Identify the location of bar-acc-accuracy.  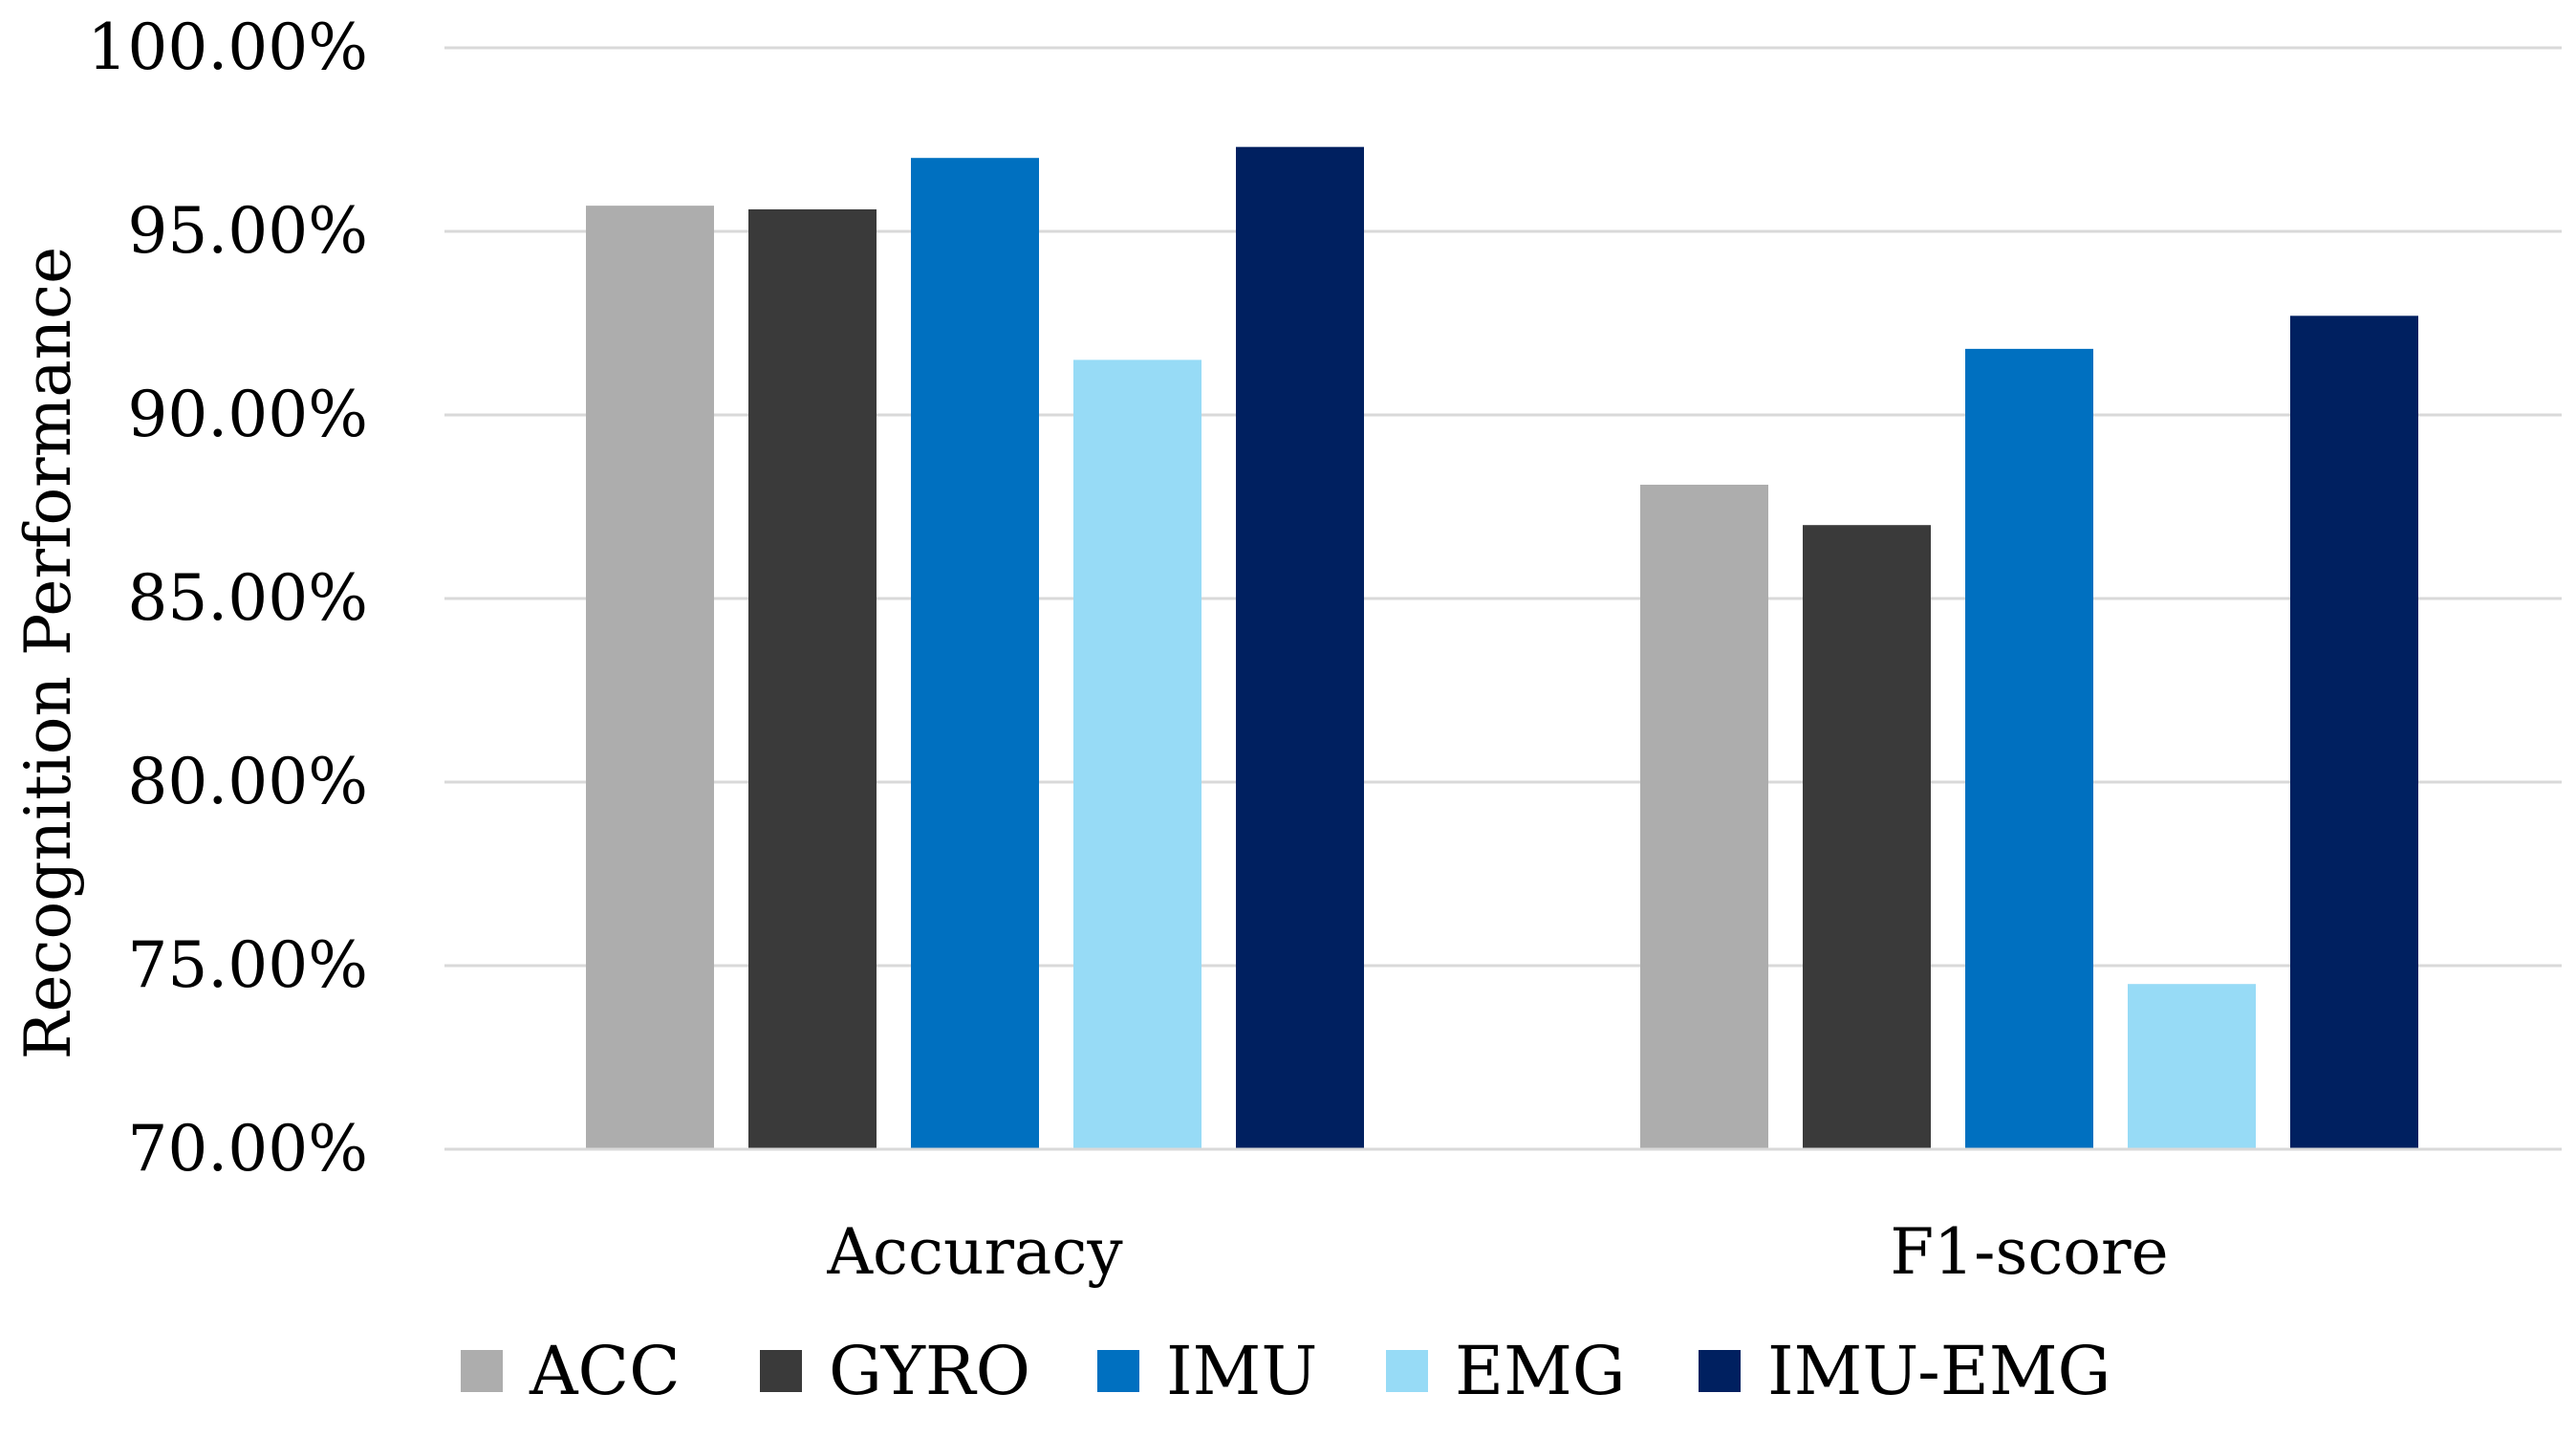
(650, 677).